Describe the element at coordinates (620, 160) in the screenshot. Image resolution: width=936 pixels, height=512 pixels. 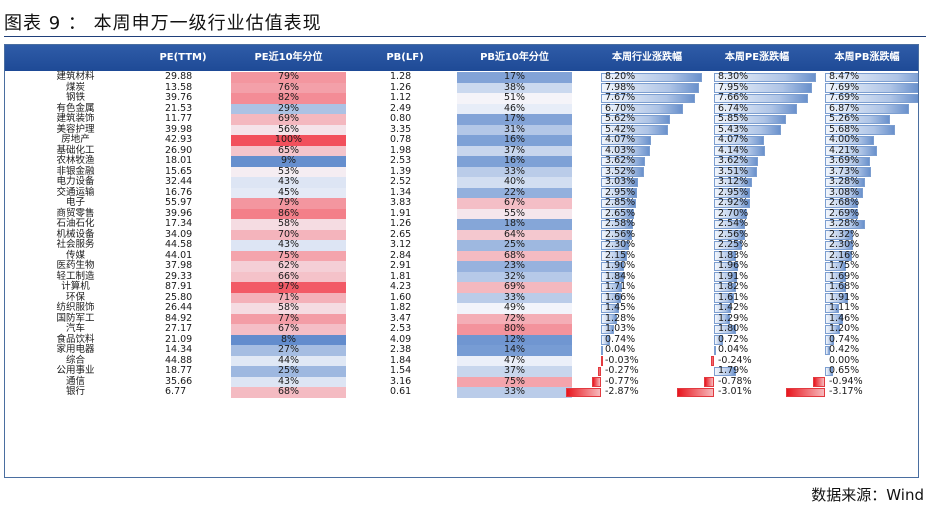
I see `industry-change-value: 3.62%` at that location.